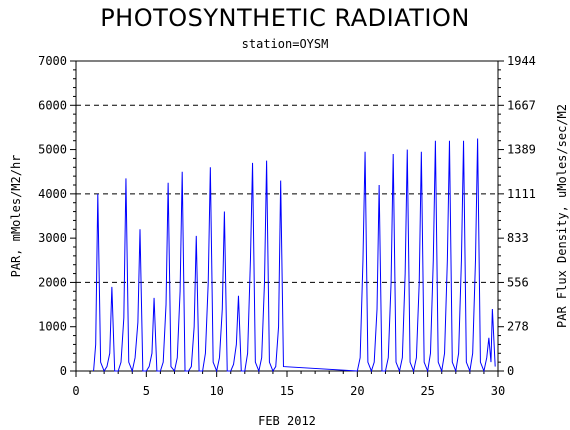 This screenshot has width=570, height=430. Describe the element at coordinates (521, 61) in the screenshot. I see `y2-tick-label: 1944` at that location.